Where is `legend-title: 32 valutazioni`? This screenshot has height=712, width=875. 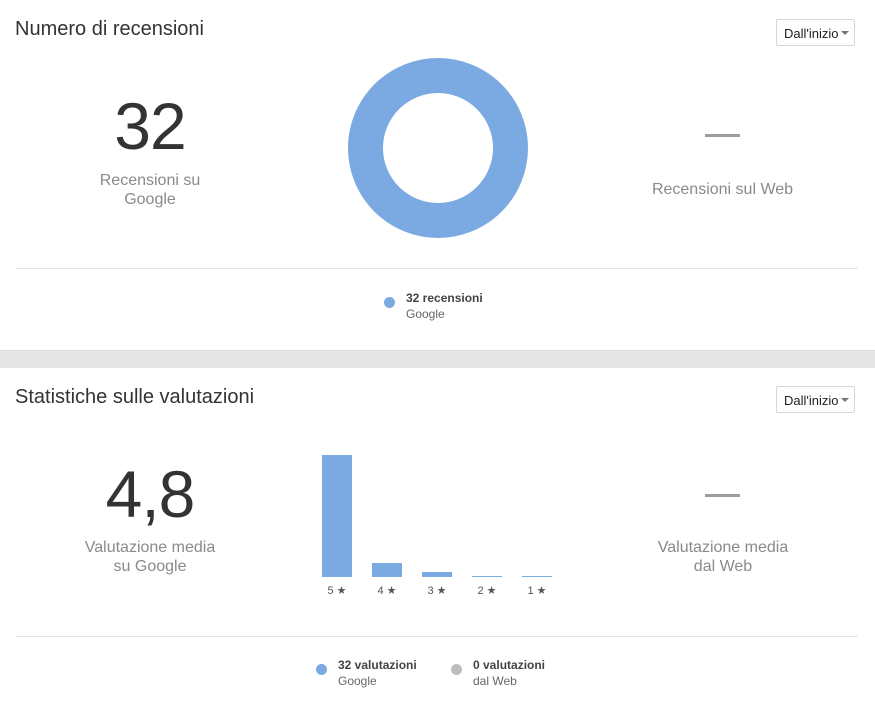
legend-title: 32 valutazioni is located at coordinates (377, 665).